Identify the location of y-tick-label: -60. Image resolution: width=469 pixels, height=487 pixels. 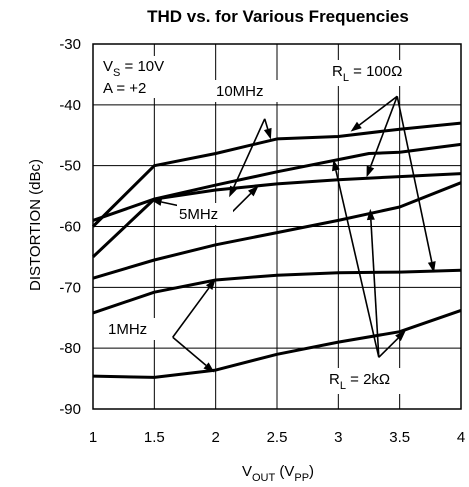
(70, 227).